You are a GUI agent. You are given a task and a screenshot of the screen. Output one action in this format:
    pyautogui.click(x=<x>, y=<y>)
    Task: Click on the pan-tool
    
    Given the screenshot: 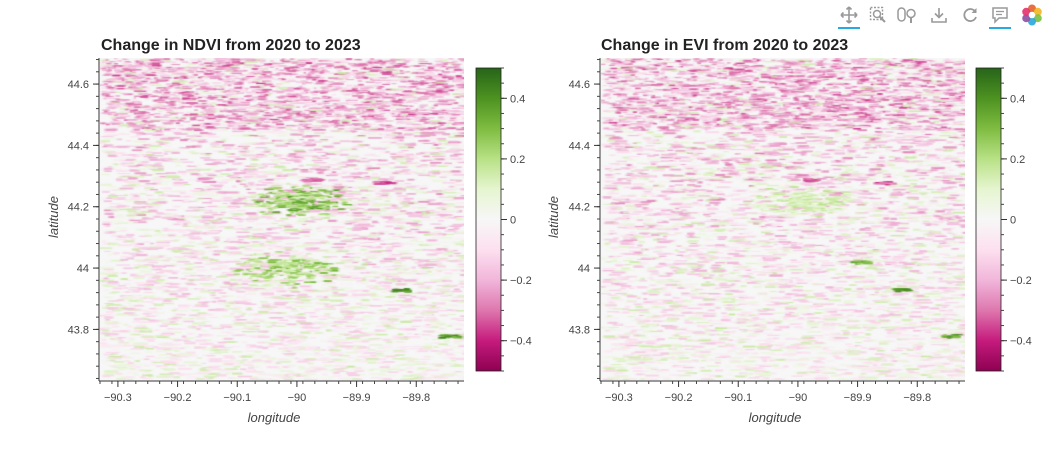 What is the action you would take?
    pyautogui.click(x=849, y=16)
    